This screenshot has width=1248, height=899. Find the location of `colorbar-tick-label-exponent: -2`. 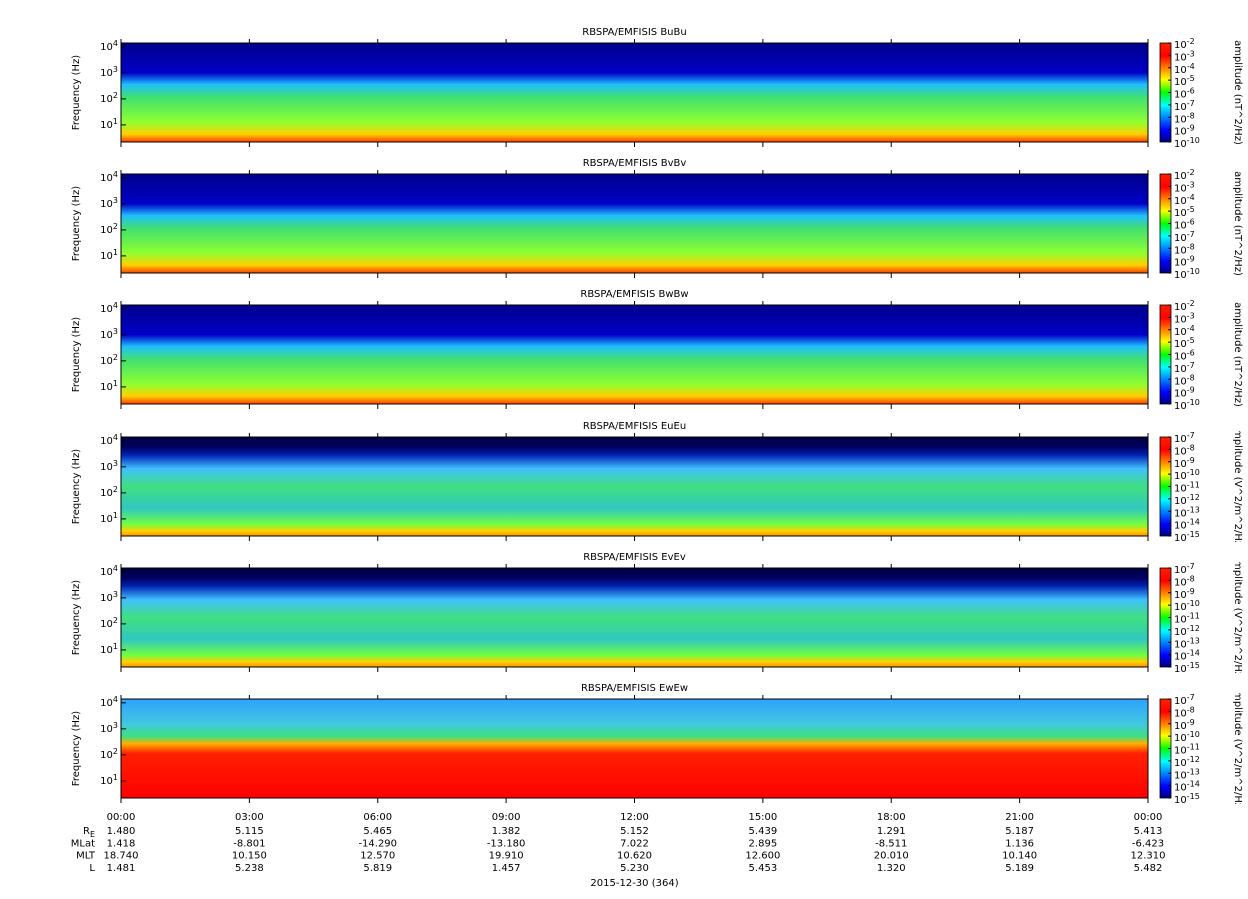

colorbar-tick-label-exponent: -2 is located at coordinates (1191, 172).